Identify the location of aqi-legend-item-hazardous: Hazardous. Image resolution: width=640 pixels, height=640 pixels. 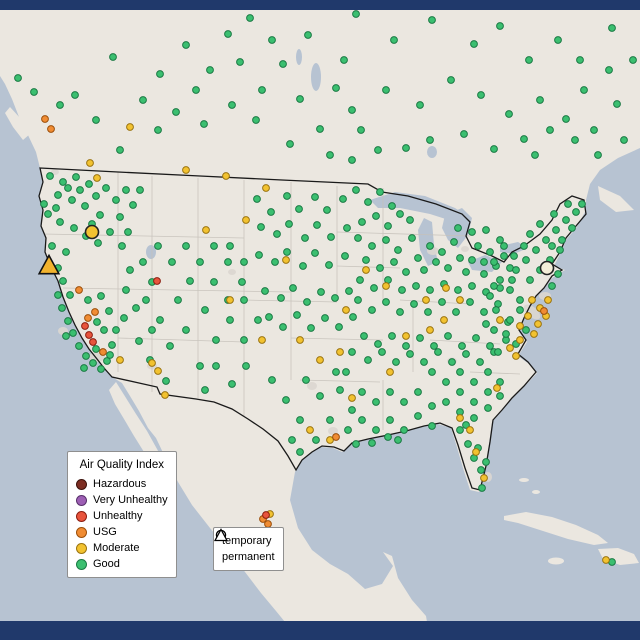
(122, 484).